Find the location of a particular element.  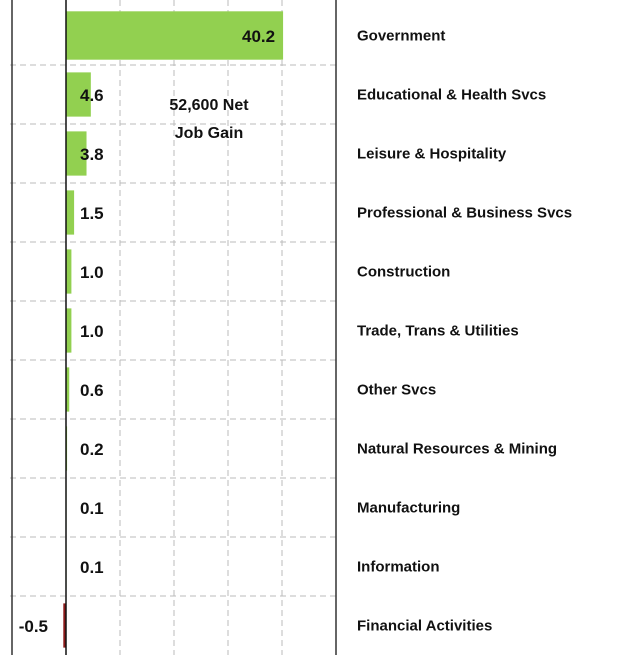

category-label: Financial Activities is located at coordinates (424, 625).